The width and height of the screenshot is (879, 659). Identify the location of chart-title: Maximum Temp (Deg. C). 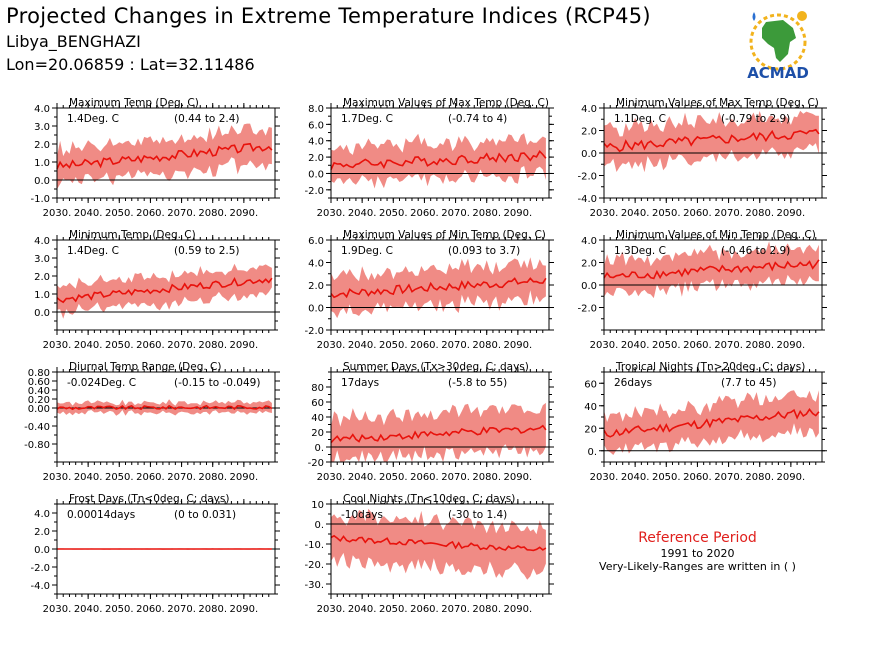
(134, 103).